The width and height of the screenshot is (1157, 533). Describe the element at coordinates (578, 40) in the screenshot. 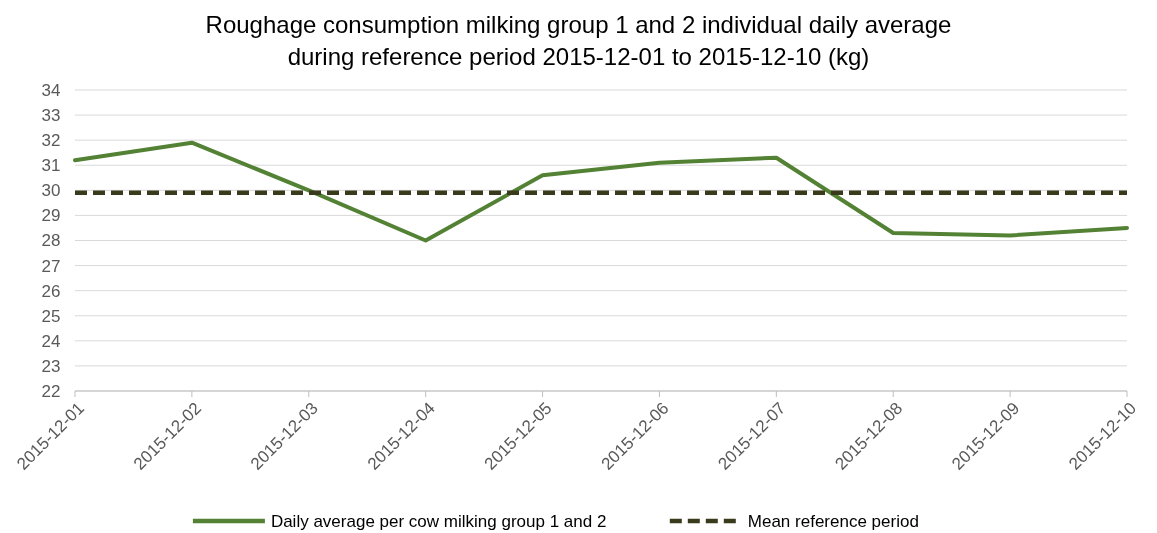

I see `chart-title: Roughage consumption milking group 1 and 2 individual daily average during reference period 2015-12-01 to 2015-12-10 (kg)` at that location.